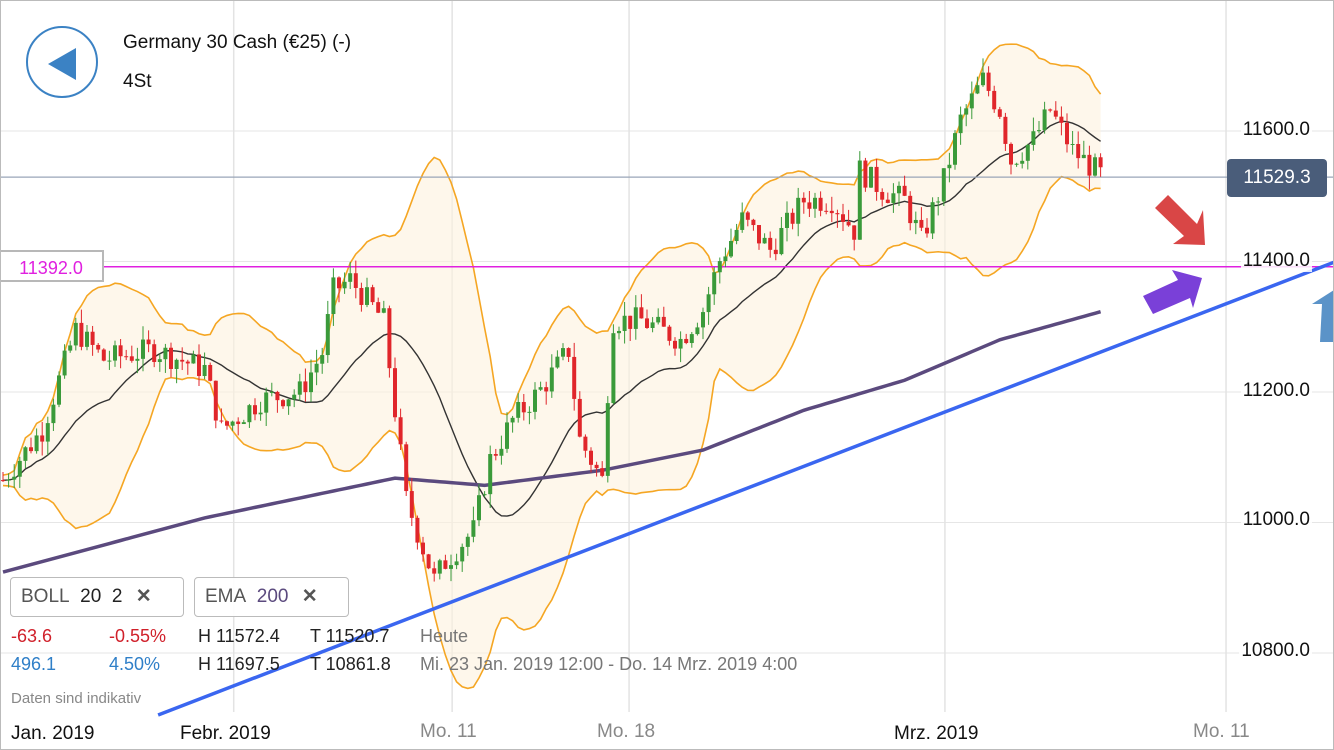 This screenshot has width=1334, height=750. I want to click on arrow-up-right-icon, so click(1172, 292).